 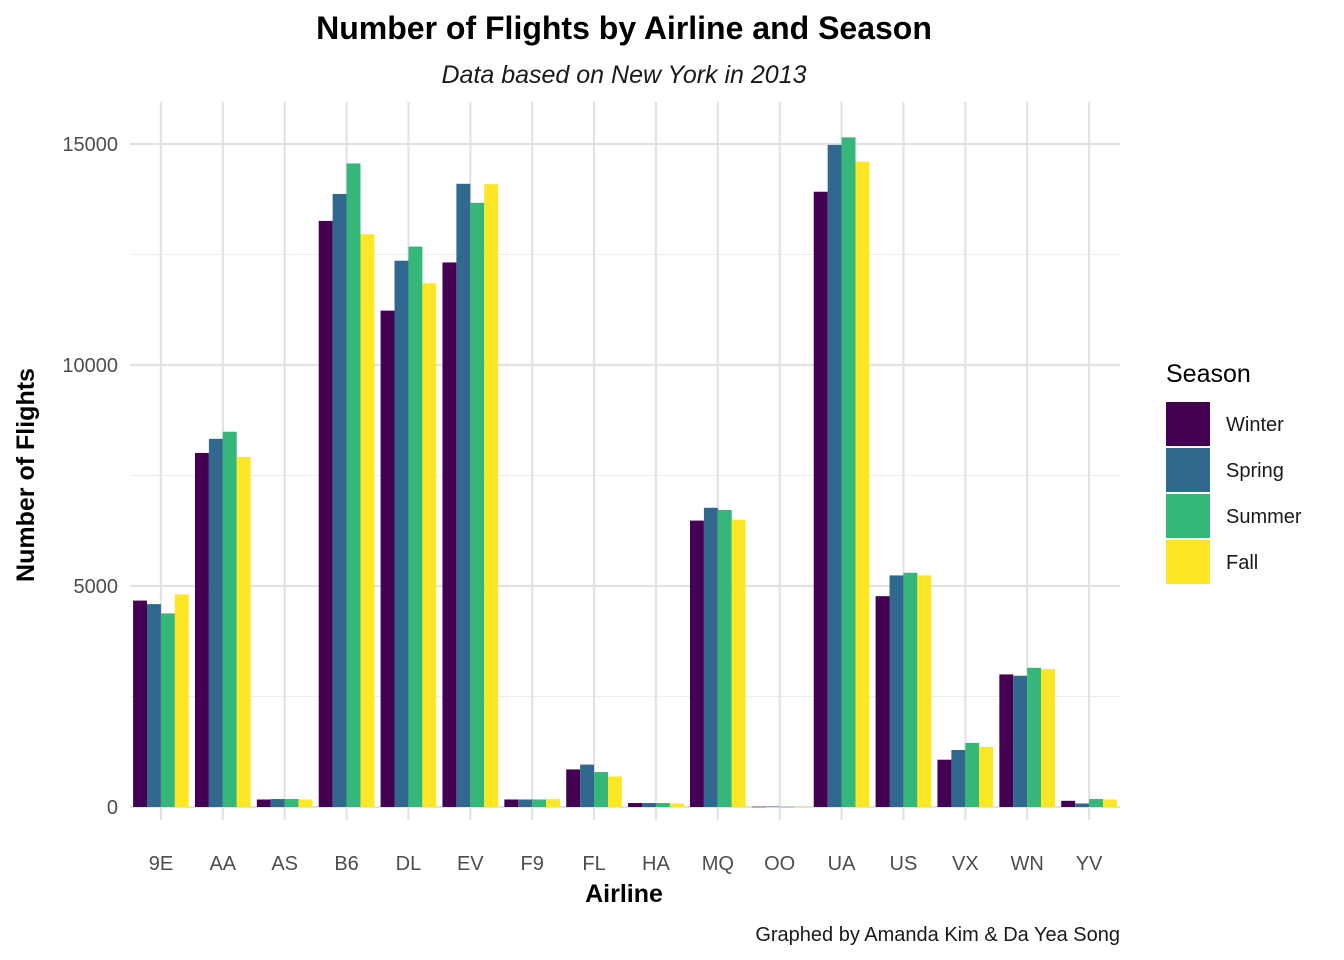 I want to click on x-tick-label: AA, so click(x=222, y=864).